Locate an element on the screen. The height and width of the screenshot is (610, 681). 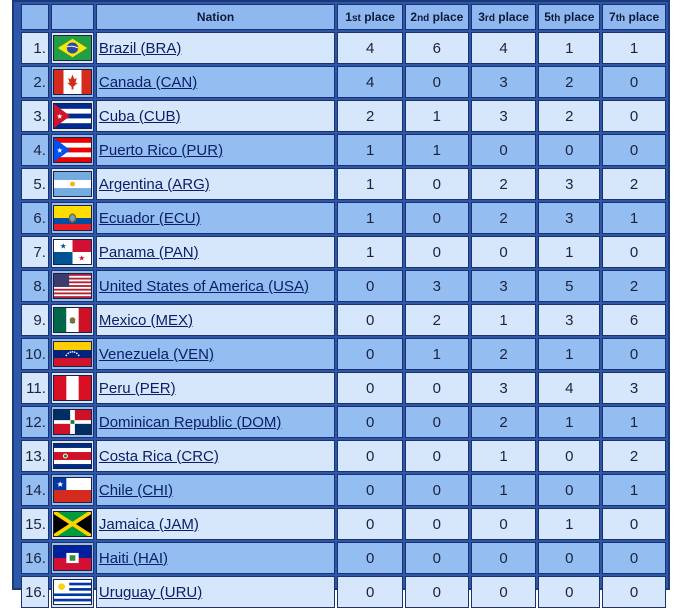
rank-cell: 6. is located at coordinates (35, 218).